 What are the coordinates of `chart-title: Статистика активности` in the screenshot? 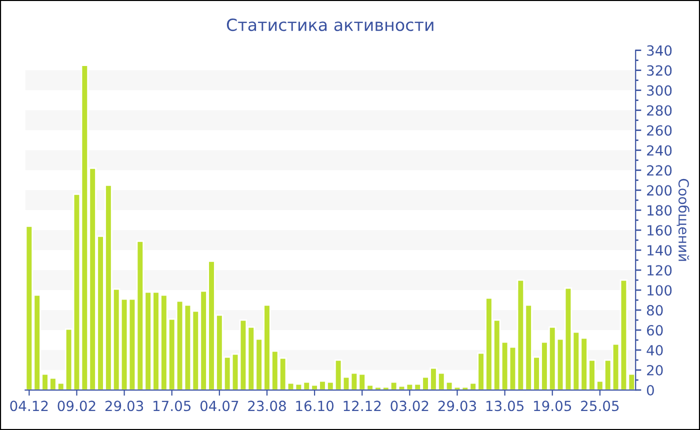 It's located at (330, 25).